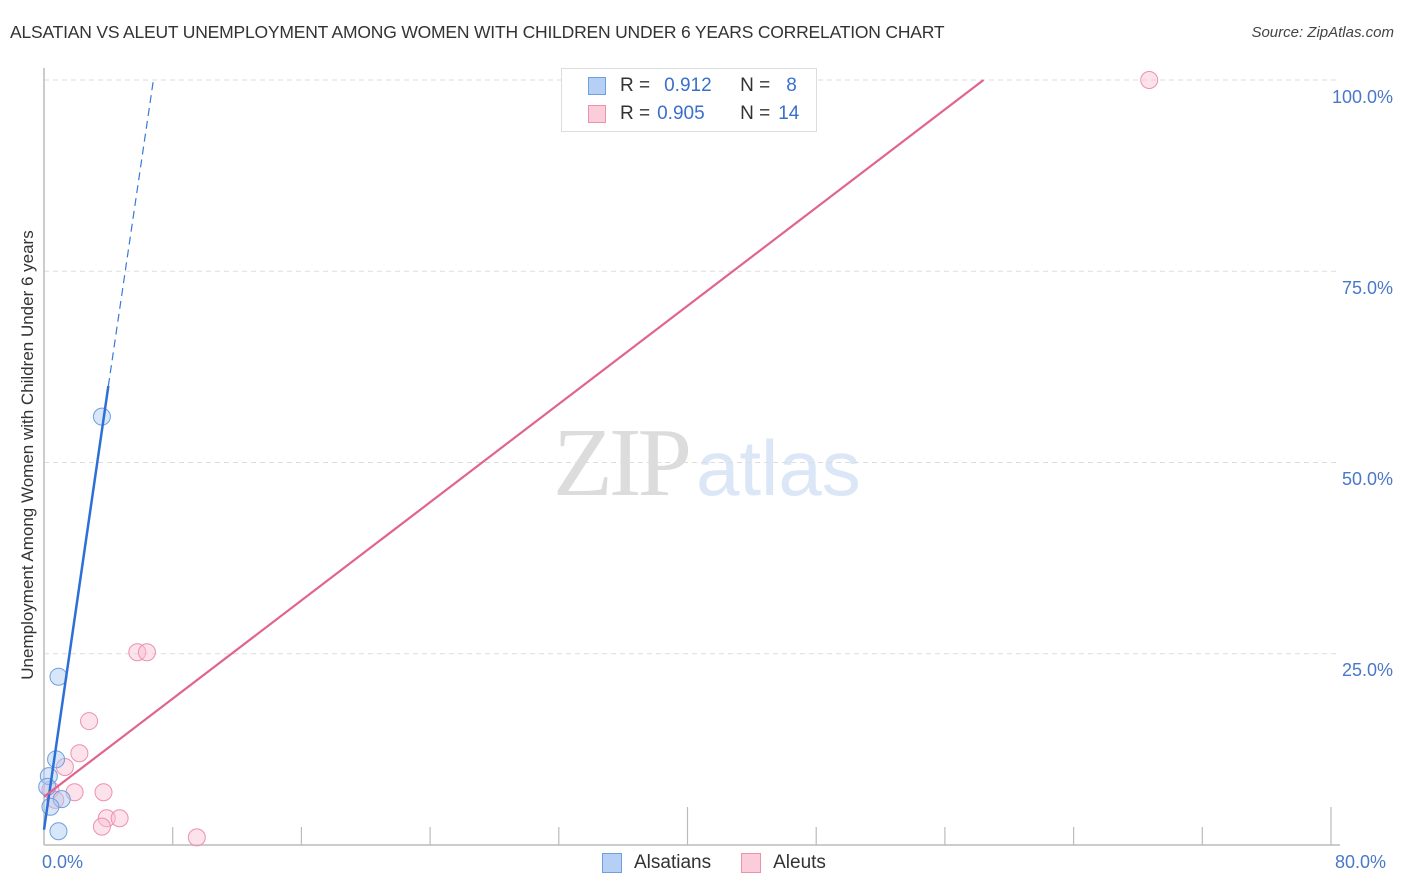 The image size is (1406, 892). What do you see at coordinates (1362, 97) in the screenshot?
I see `y-tick-100: 100.0%` at bounding box center [1362, 97].